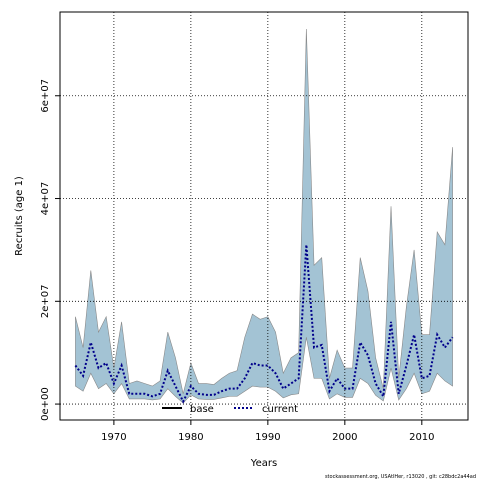 Image resolution: width=480 pixels, height=480 pixels. I want to click on x-tick-label: 1990, so click(267, 437).